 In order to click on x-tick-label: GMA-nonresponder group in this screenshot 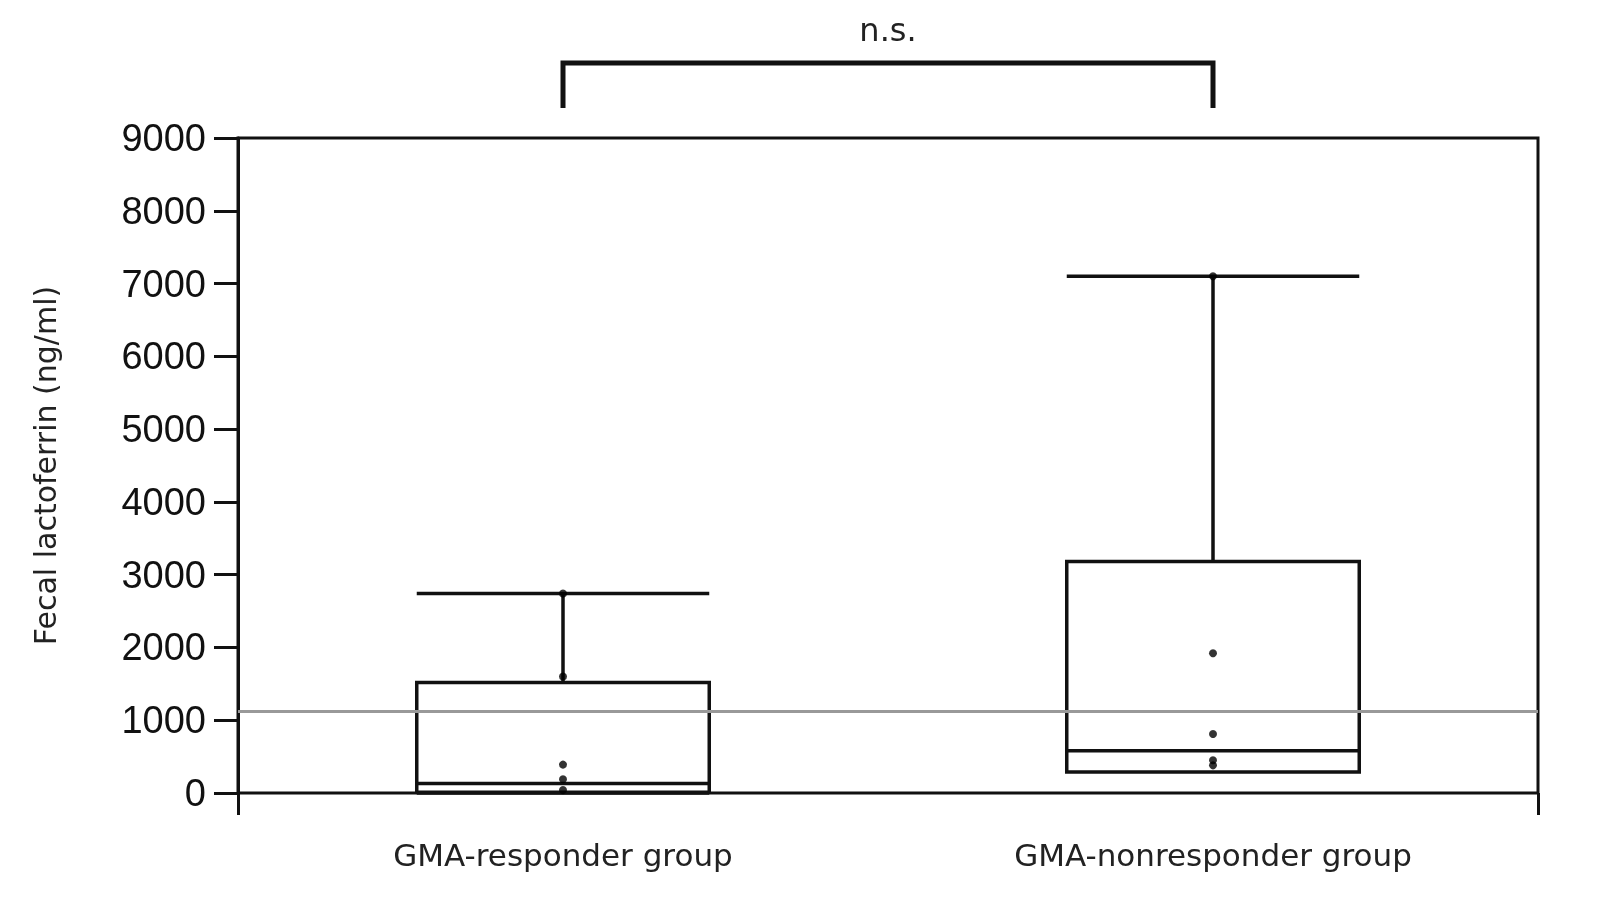, I will do `click(1213, 854)`.